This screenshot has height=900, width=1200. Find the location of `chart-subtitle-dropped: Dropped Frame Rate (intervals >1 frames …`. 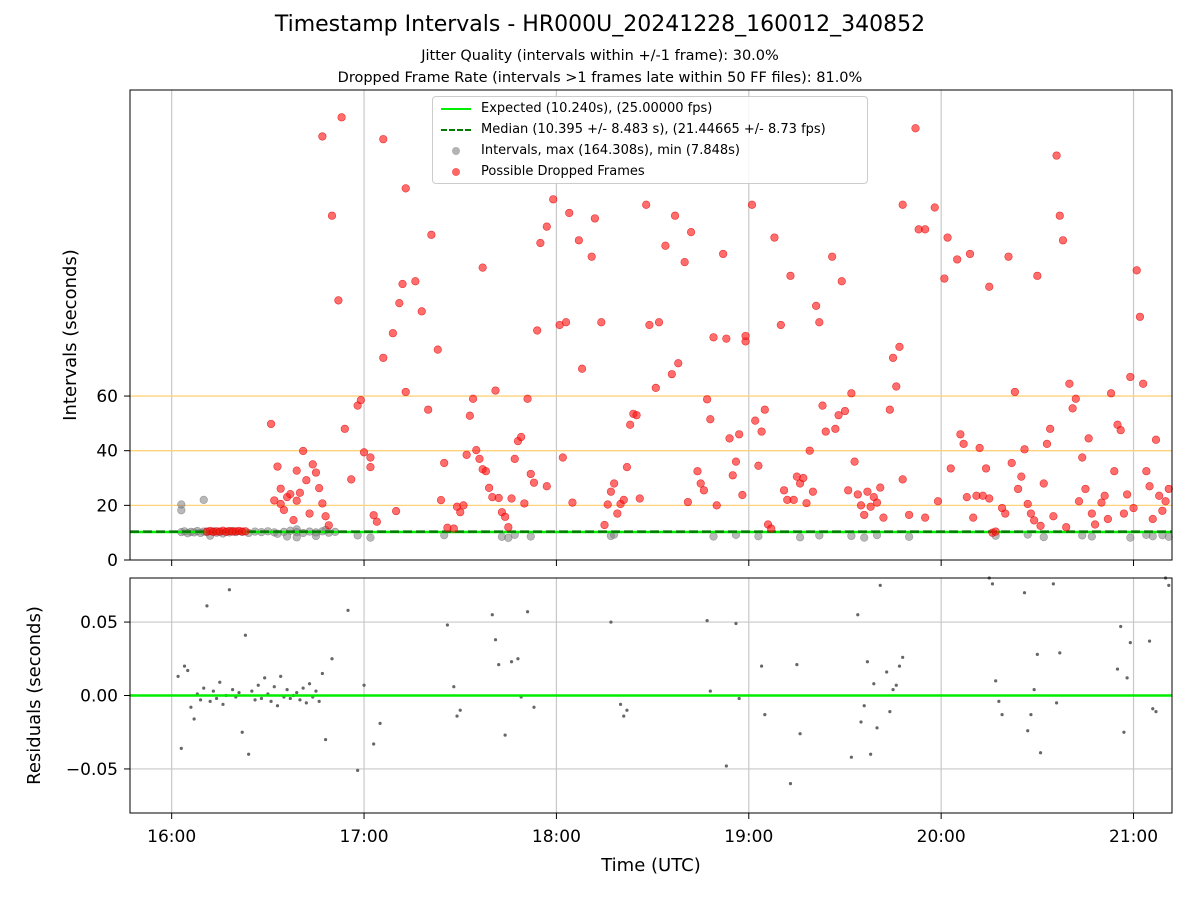

chart-subtitle-dropped: Dropped Frame Rate (intervals >1 frames … is located at coordinates (600, 78).